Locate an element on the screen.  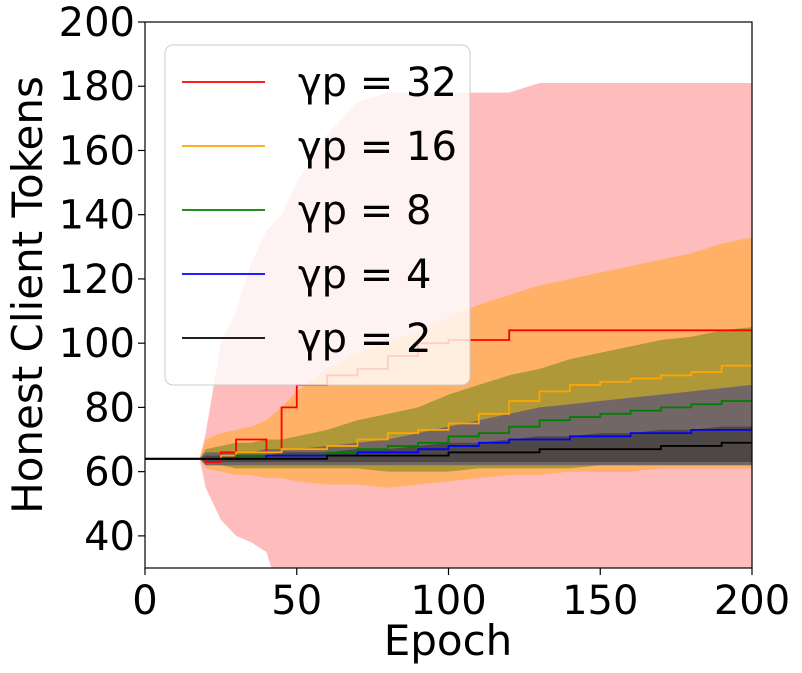
y-tick-label: 140 is located at coordinates (97, 216).